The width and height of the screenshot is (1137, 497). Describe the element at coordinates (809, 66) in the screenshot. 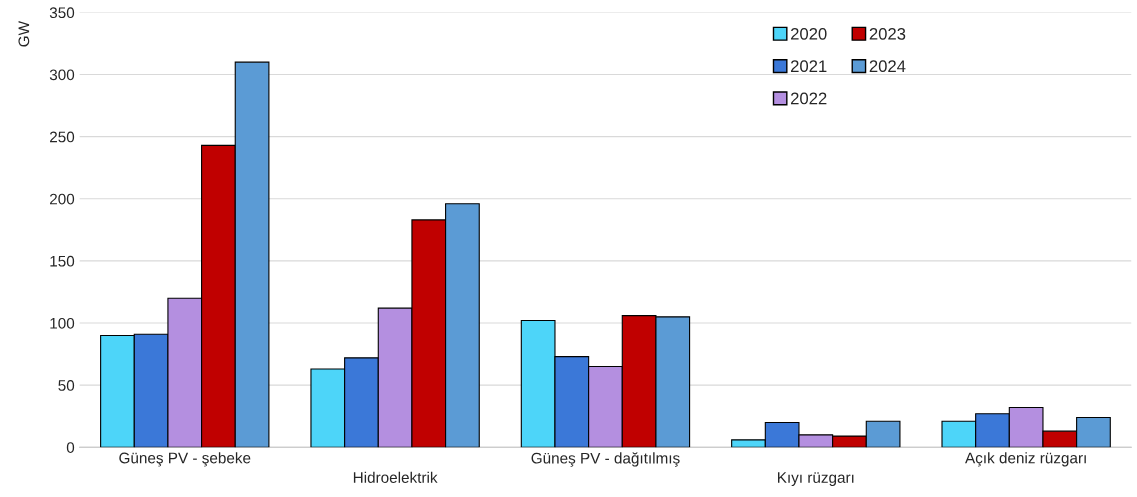

I see `legend-label: 2021` at that location.